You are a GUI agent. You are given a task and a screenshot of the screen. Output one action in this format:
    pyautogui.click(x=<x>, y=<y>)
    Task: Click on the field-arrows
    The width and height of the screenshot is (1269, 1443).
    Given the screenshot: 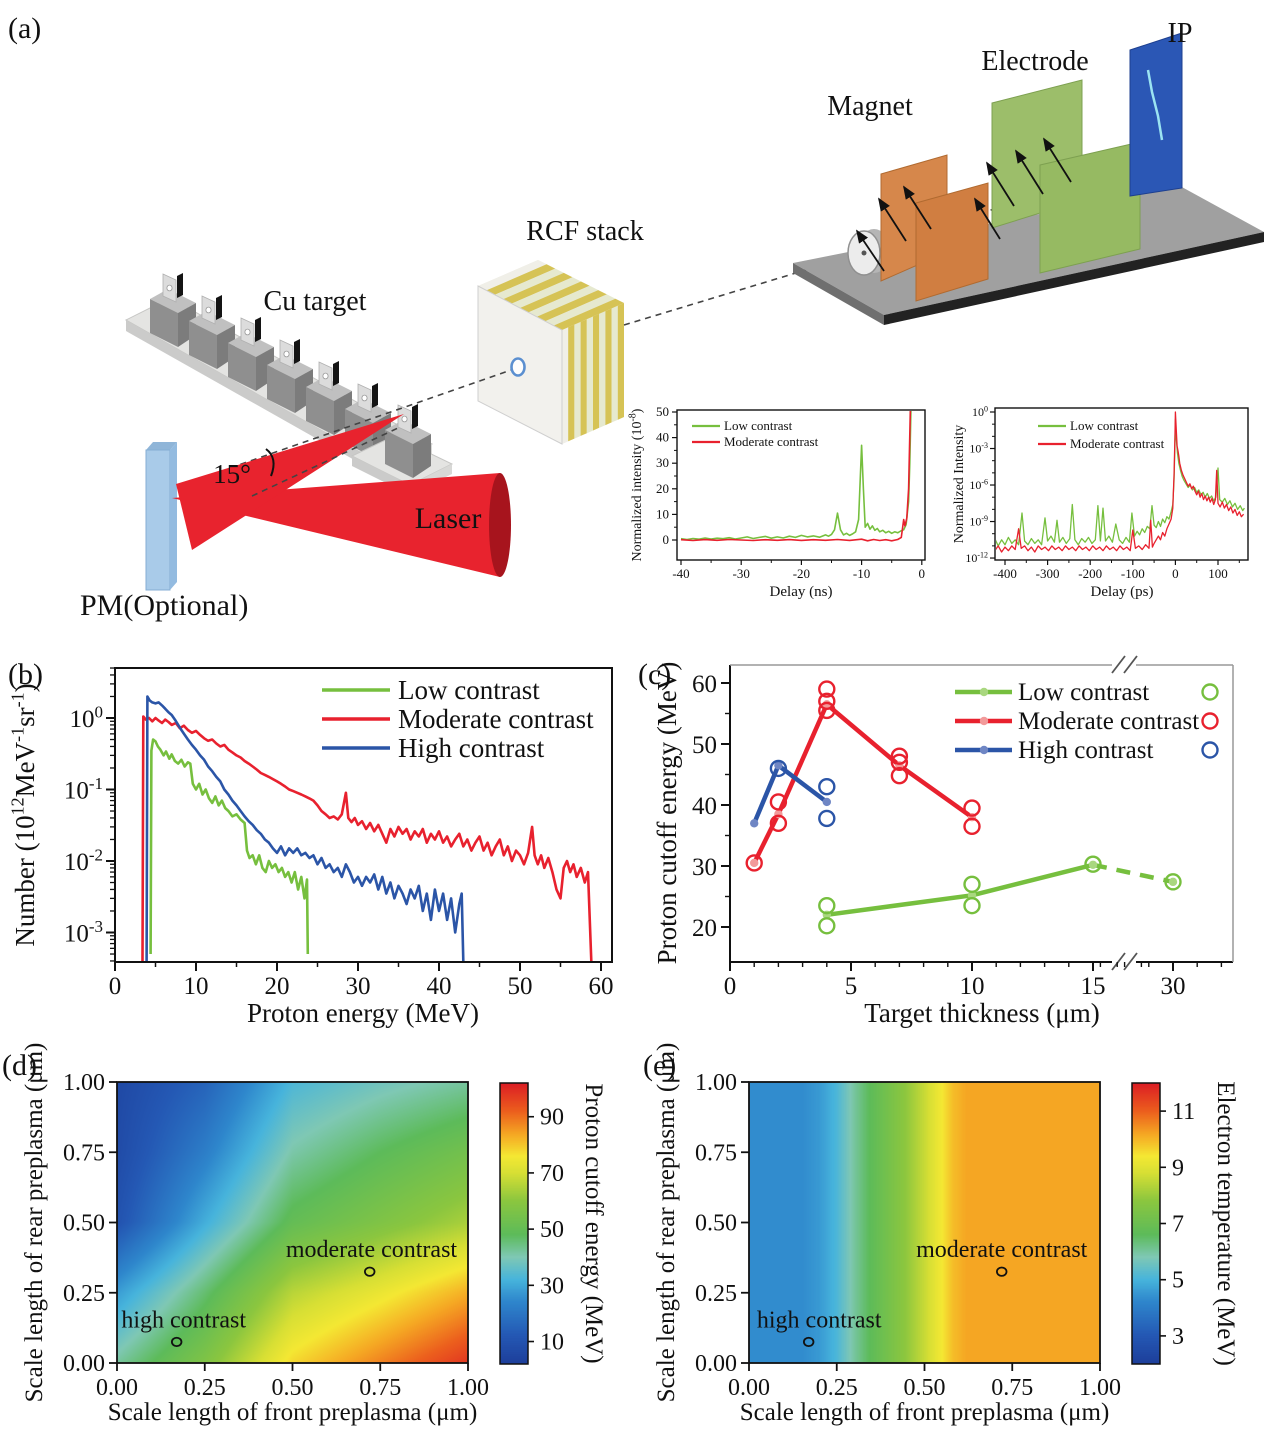 What is the action you would take?
    pyautogui.click(x=963, y=204)
    